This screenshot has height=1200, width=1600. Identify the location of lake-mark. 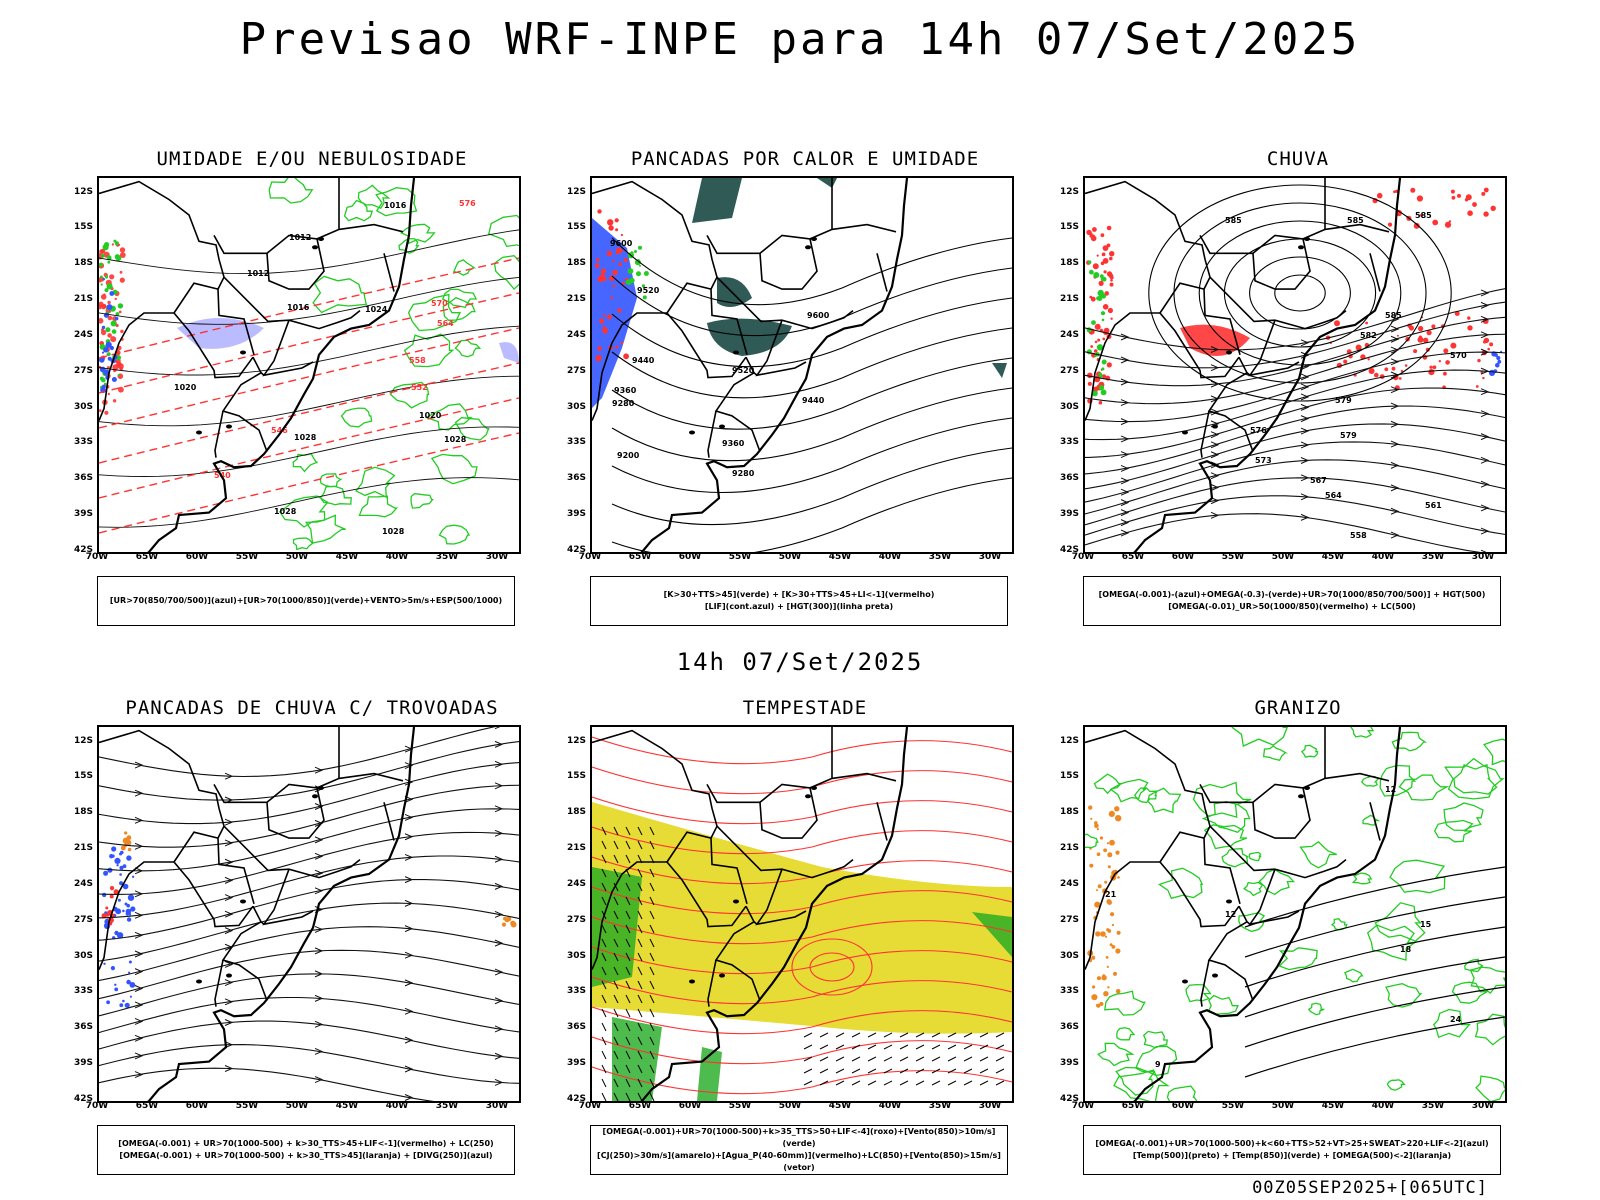
(692, 981).